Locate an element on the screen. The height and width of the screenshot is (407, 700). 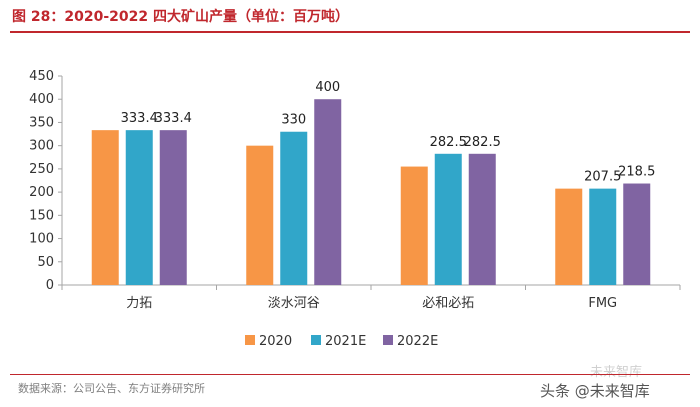
data-label: 218.5 is located at coordinates (636, 172).